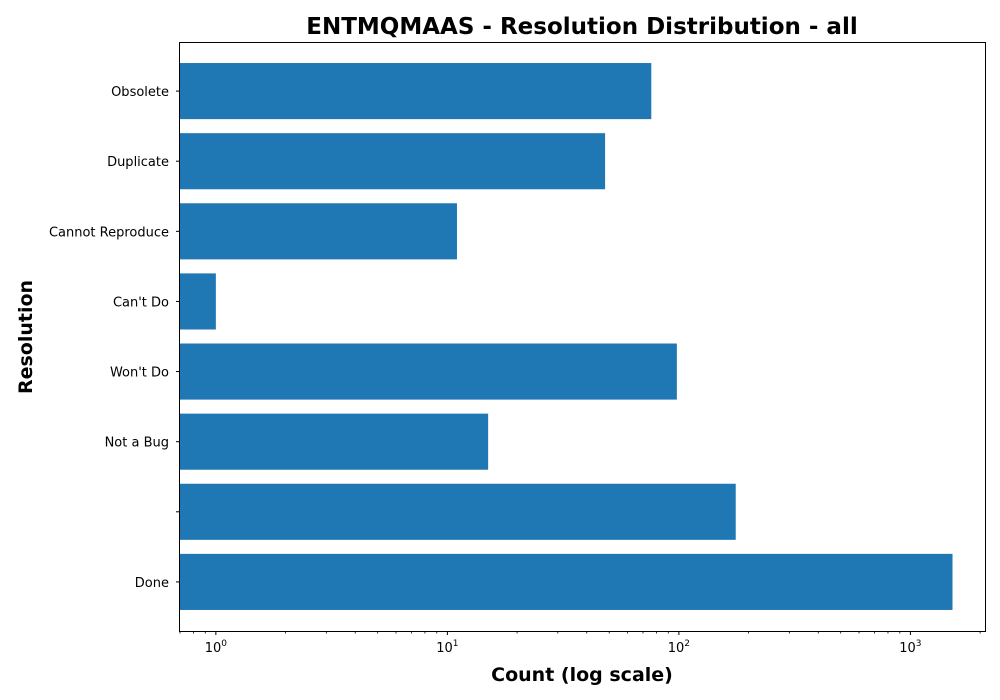  Describe the element at coordinates (137, 443) in the screenshot. I see `y-tick-label: Not a Bug` at that location.